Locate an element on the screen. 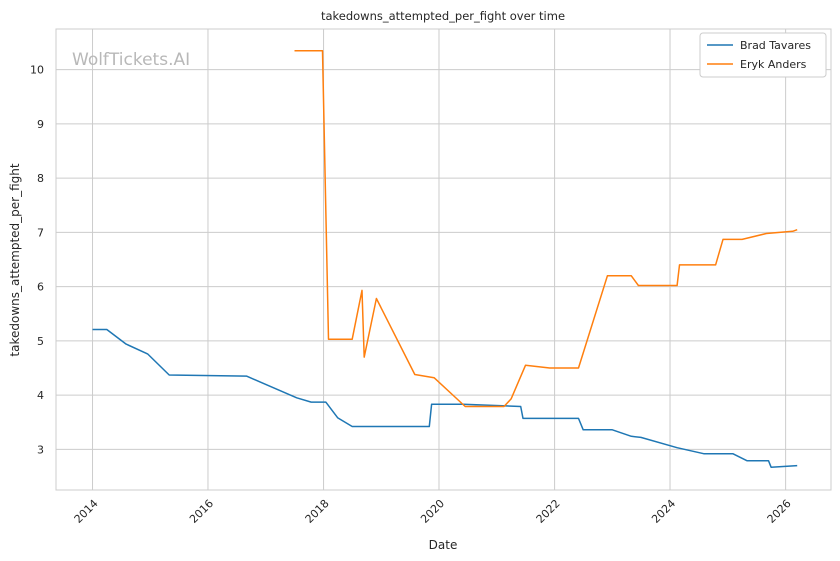  y-tick-label: 8 is located at coordinates (40, 178).